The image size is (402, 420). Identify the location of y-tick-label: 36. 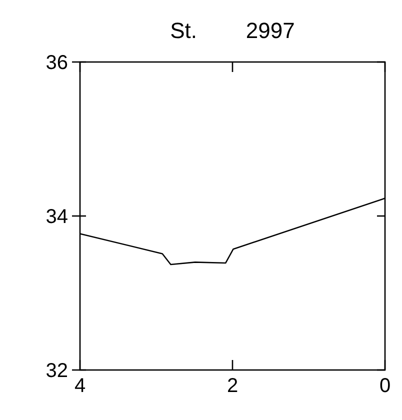
(57, 63).